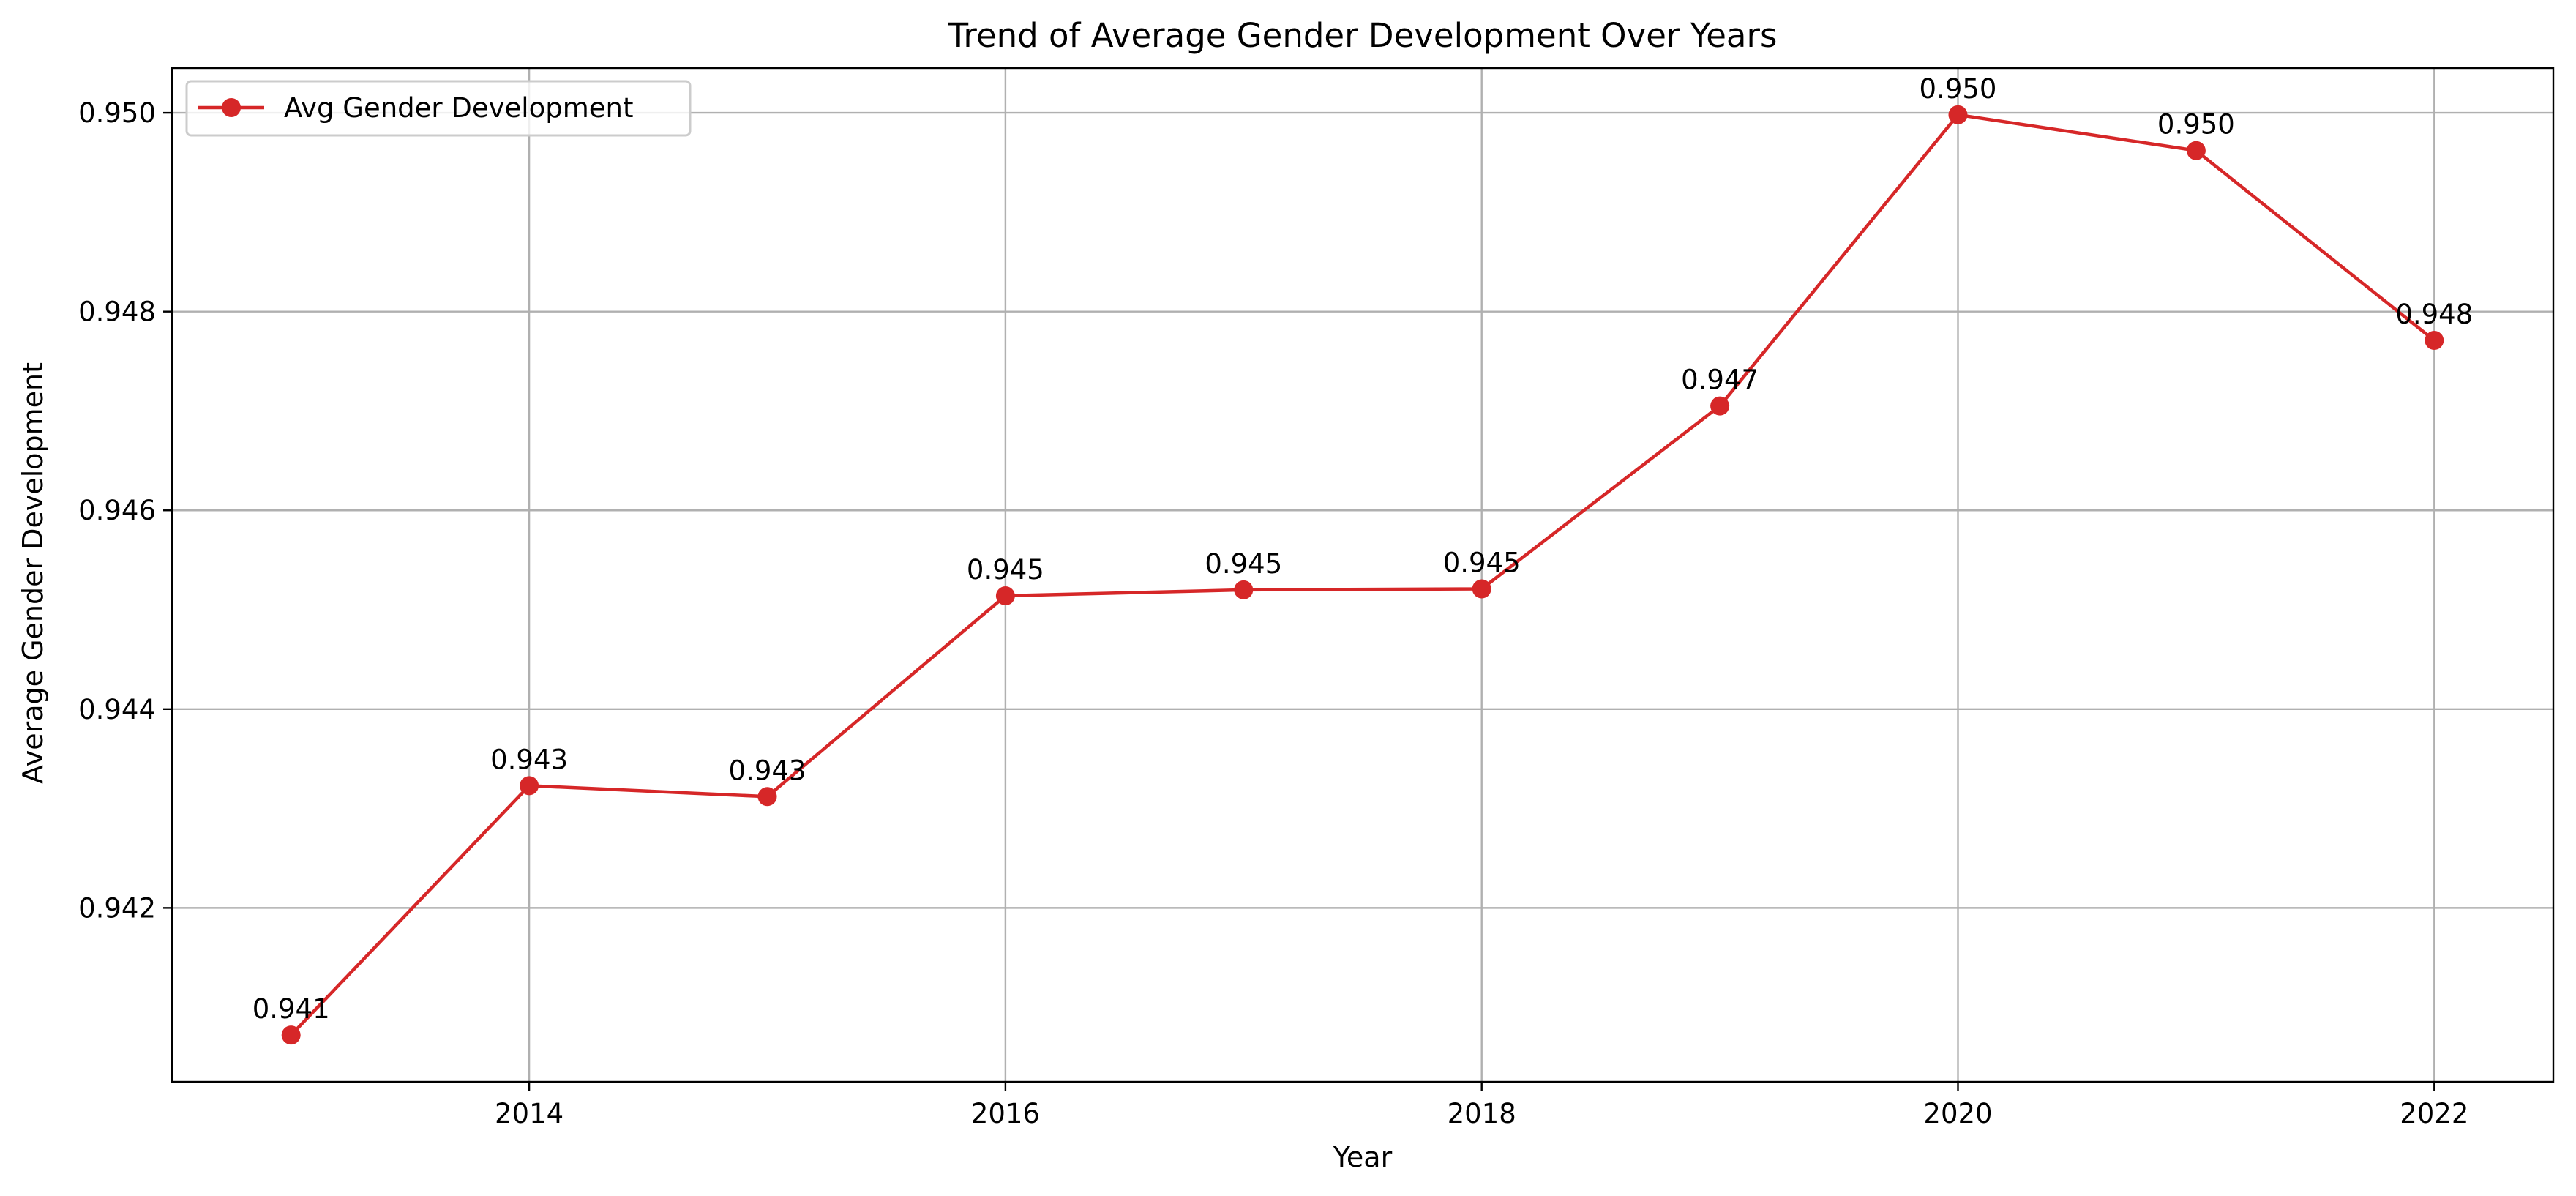 The height and width of the screenshot is (1196, 2576). I want to click on x-axis-label: Year, so click(1363, 1157).